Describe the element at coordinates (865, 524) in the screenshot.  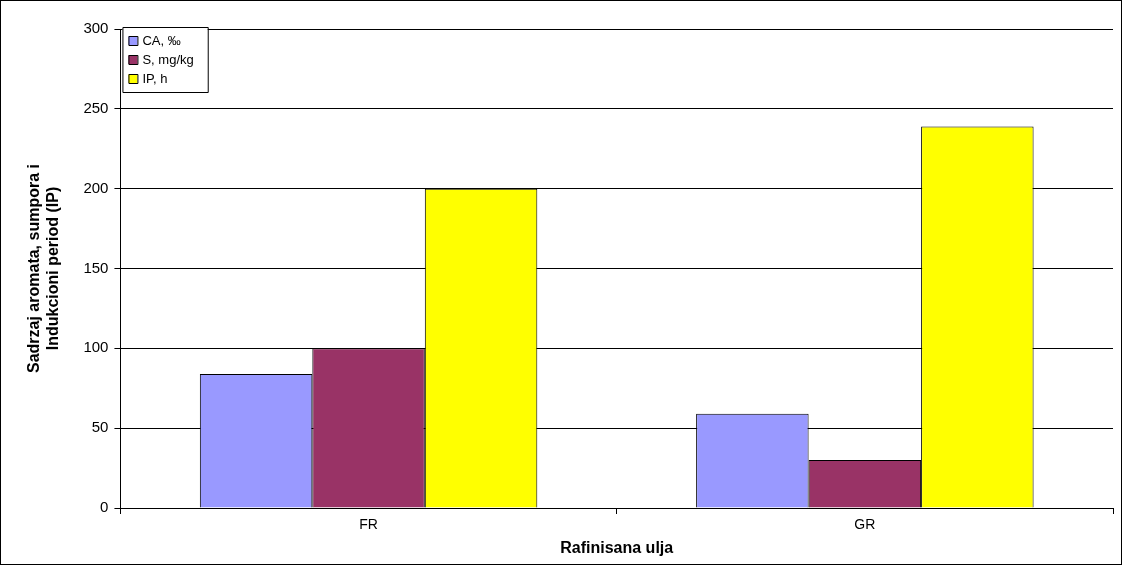
I see `x-tick-label: GR` at that location.